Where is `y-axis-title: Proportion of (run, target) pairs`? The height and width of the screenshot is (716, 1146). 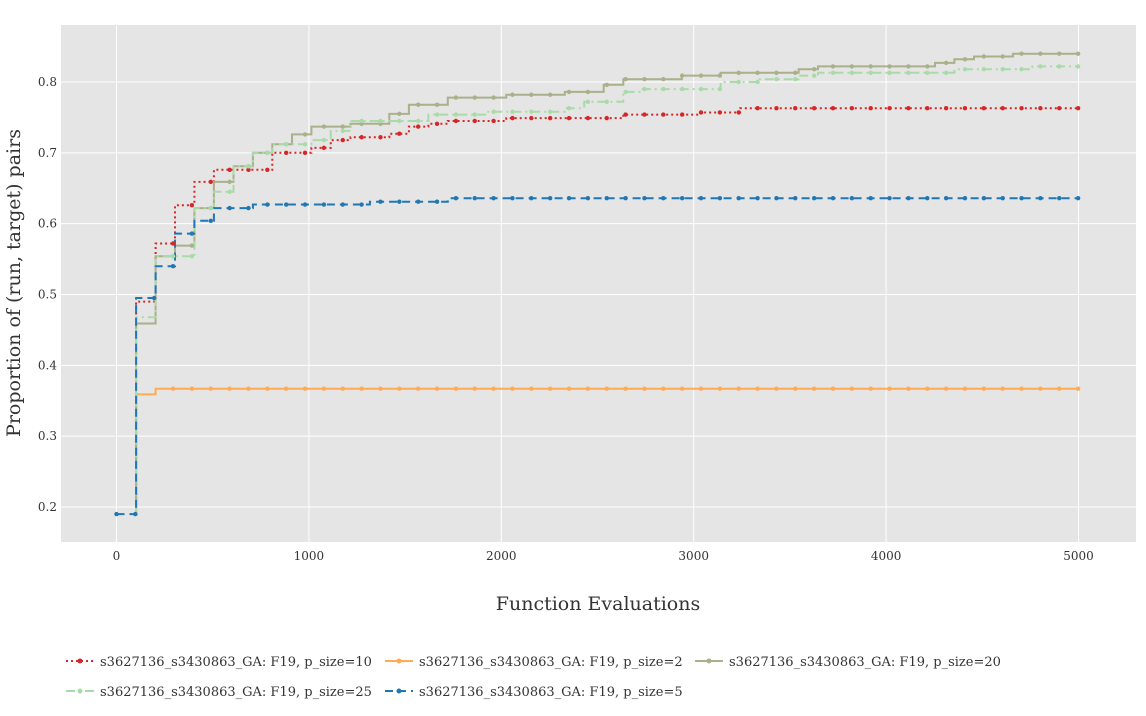 y-axis-title: Proportion of (run, target) pairs is located at coordinates (14, 283).